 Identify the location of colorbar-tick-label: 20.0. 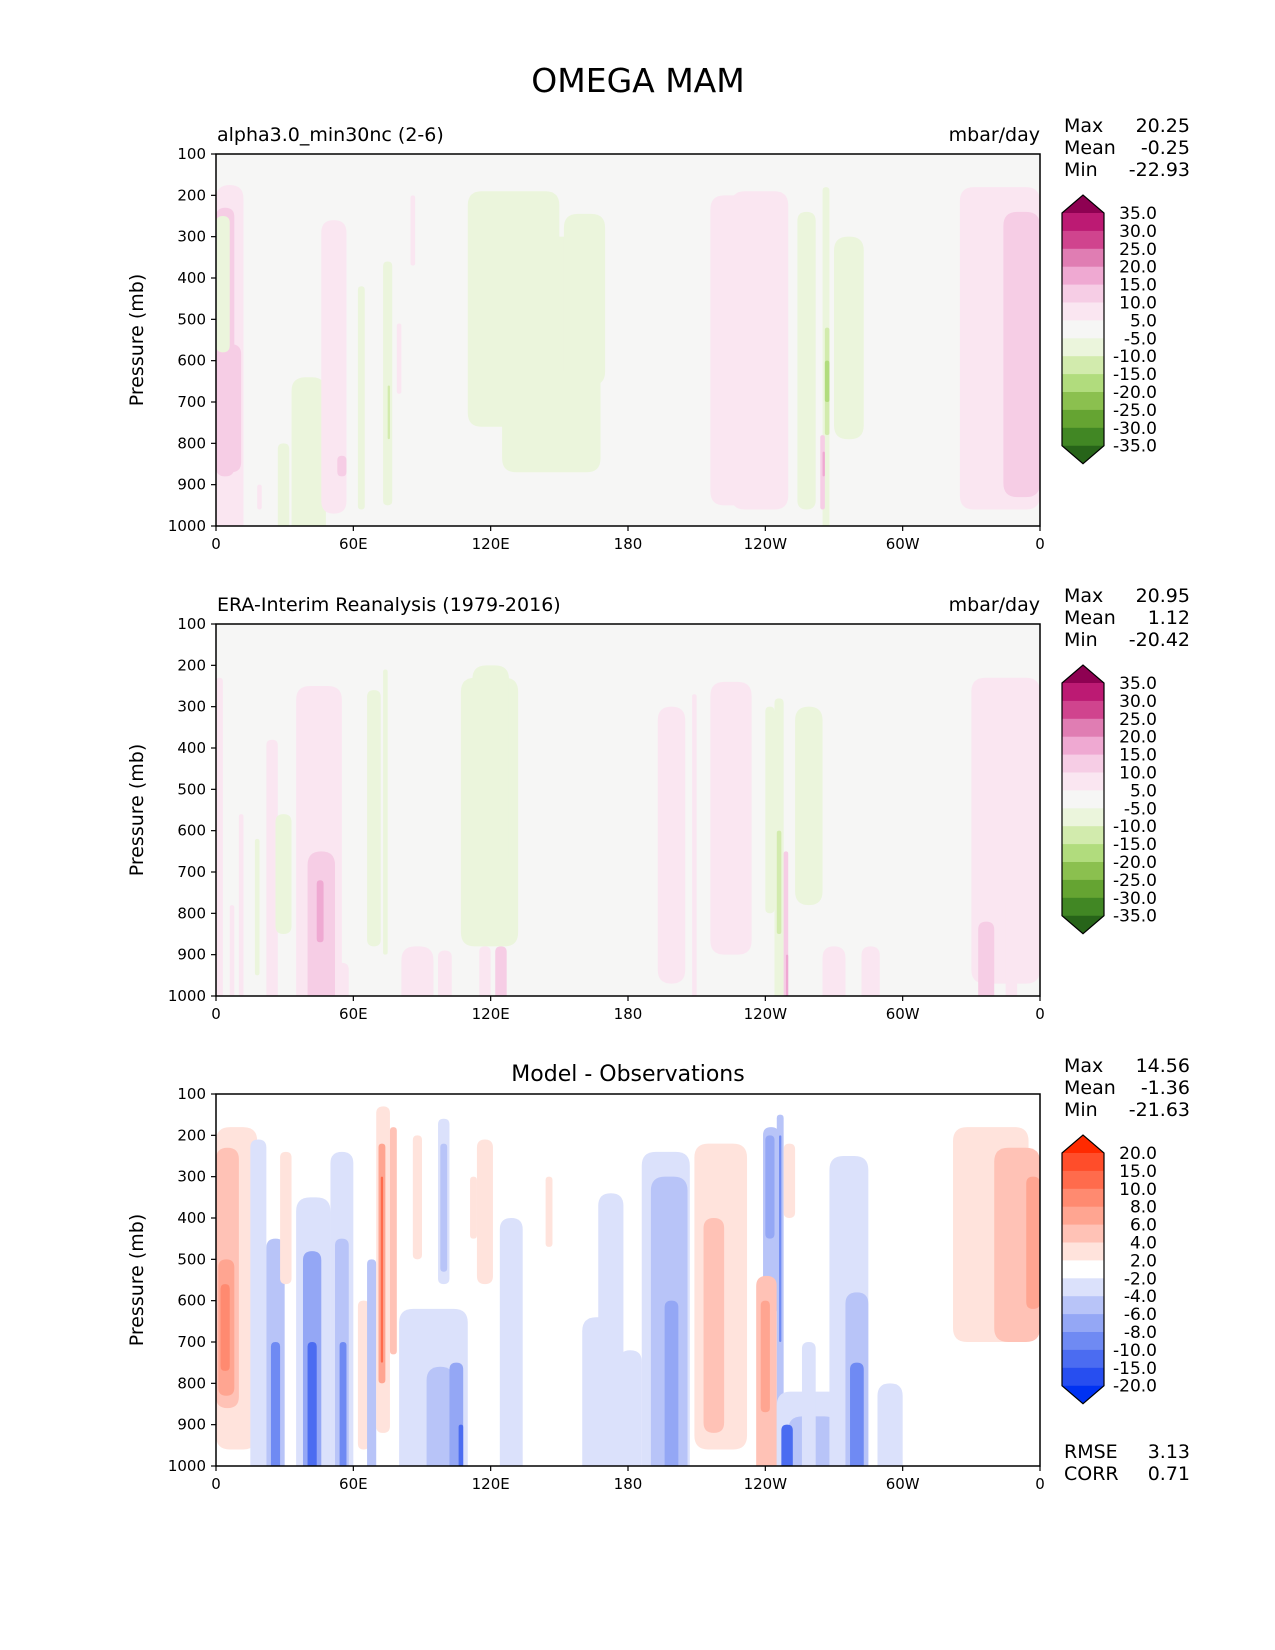
(1138, 738).